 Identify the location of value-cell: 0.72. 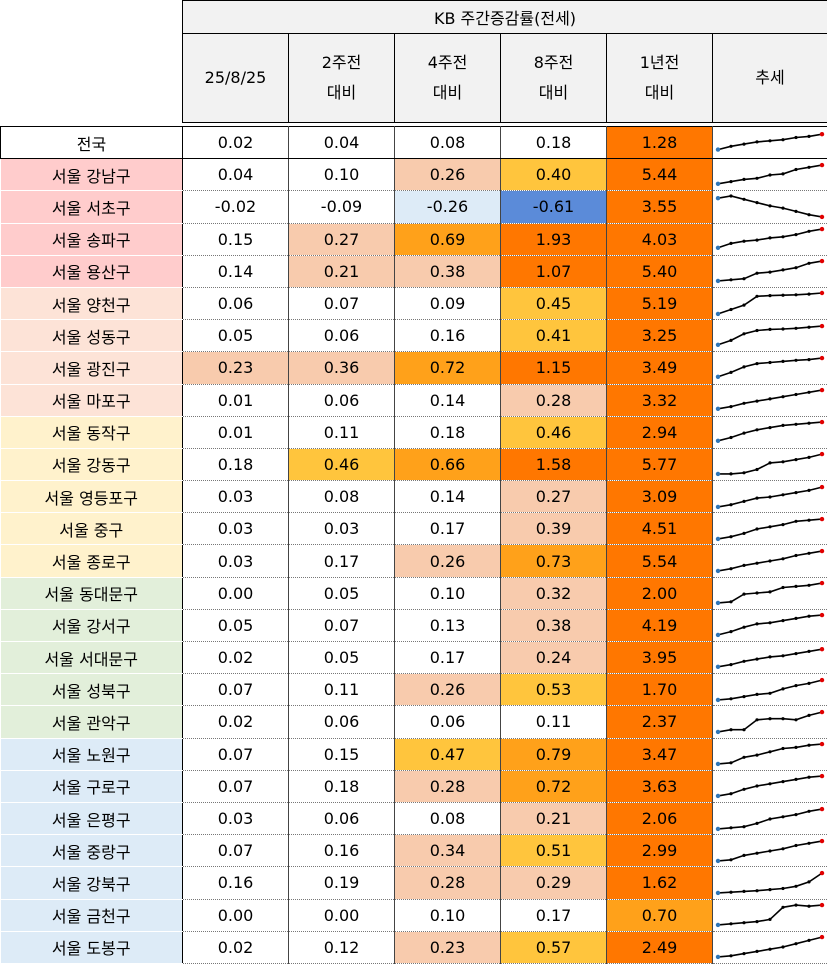
(448, 368).